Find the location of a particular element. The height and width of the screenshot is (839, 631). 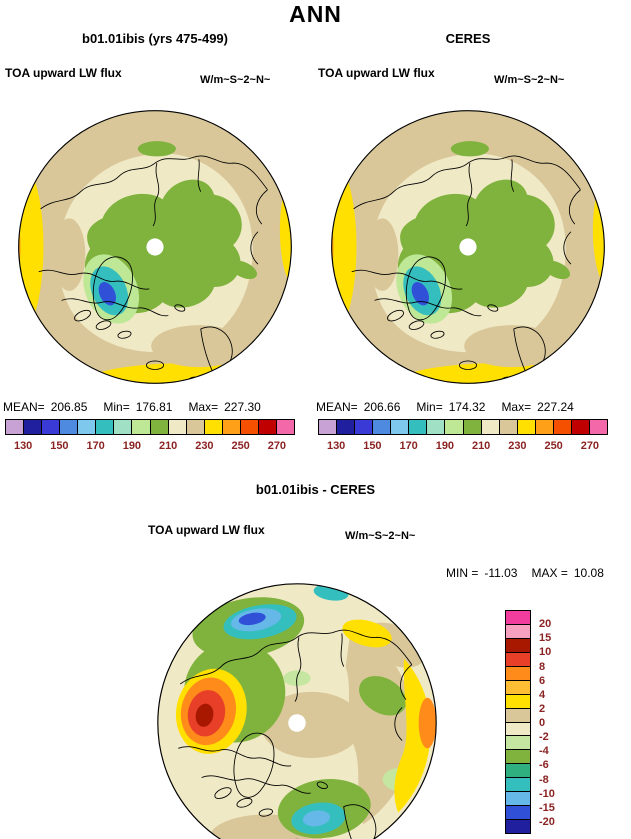

map-difference is located at coordinates (297, 710).